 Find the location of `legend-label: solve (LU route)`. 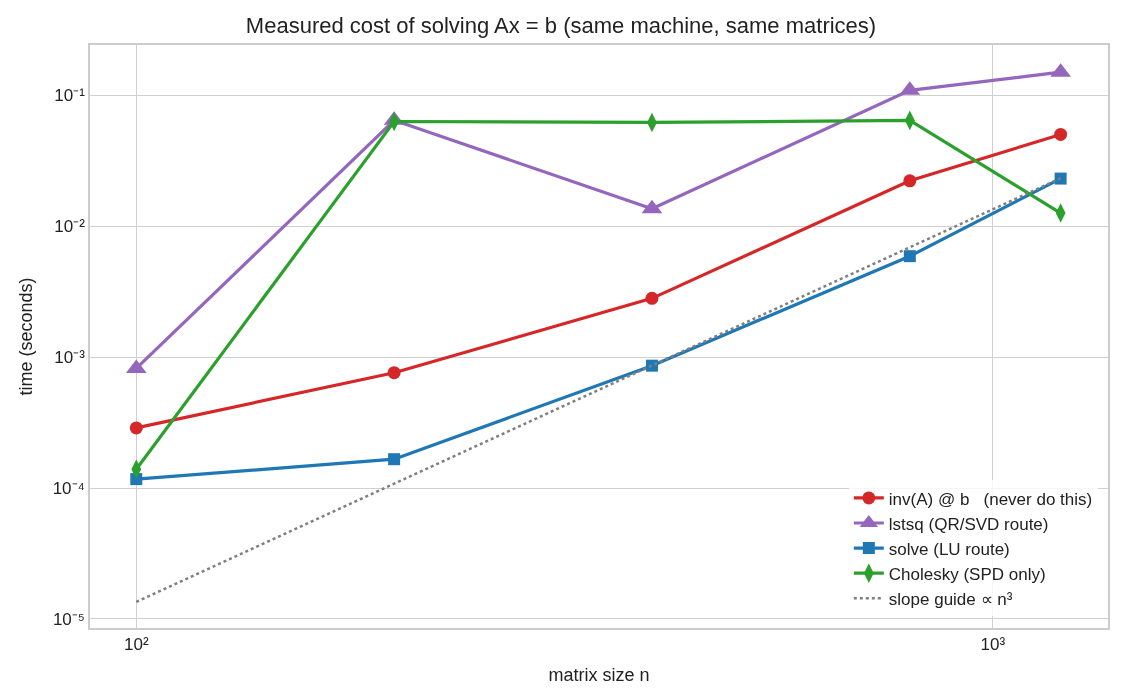

legend-label: solve (LU route) is located at coordinates (949, 549).